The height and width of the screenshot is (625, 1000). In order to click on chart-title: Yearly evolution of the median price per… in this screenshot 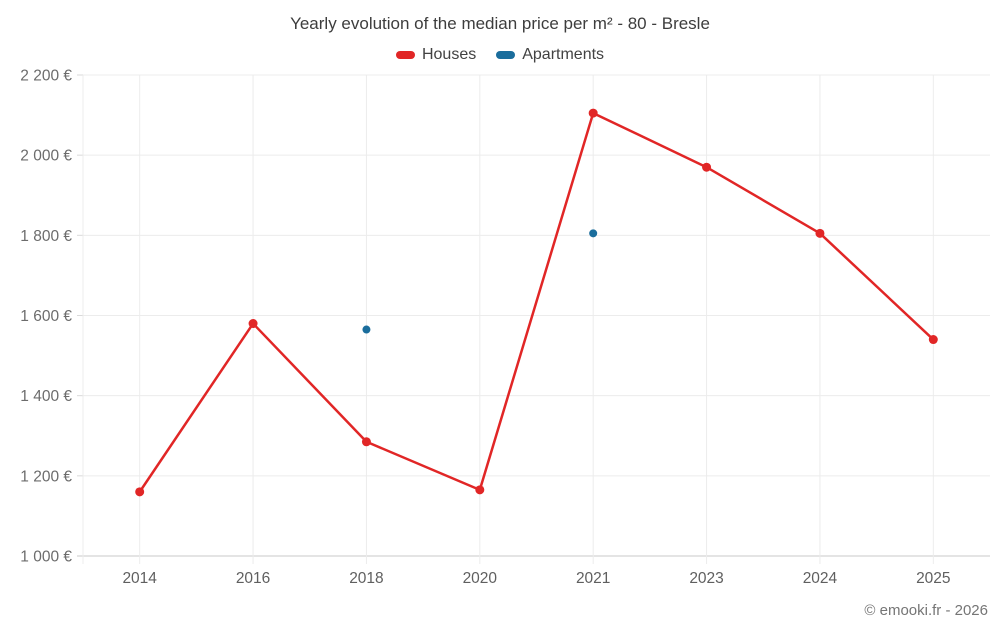, I will do `click(500, 23)`.